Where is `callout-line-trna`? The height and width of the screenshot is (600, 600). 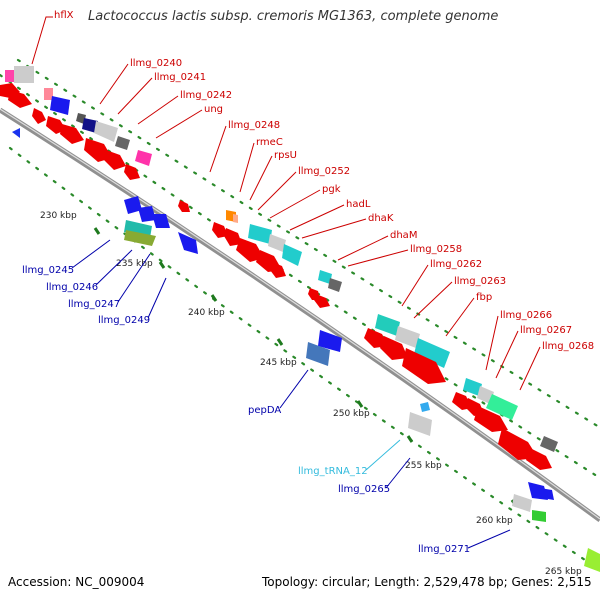
callout-line-trna is located at coordinates (383, 455).